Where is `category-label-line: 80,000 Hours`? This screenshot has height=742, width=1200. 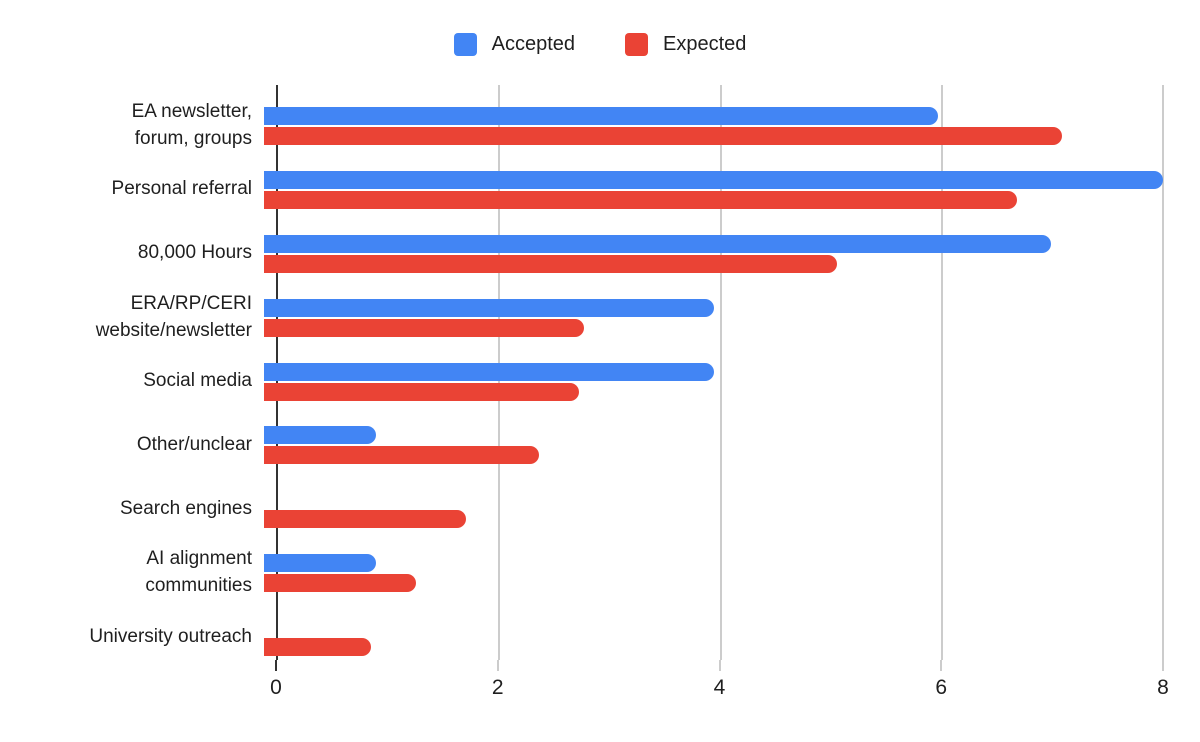 category-label-line: 80,000 Hours is located at coordinates (194, 253).